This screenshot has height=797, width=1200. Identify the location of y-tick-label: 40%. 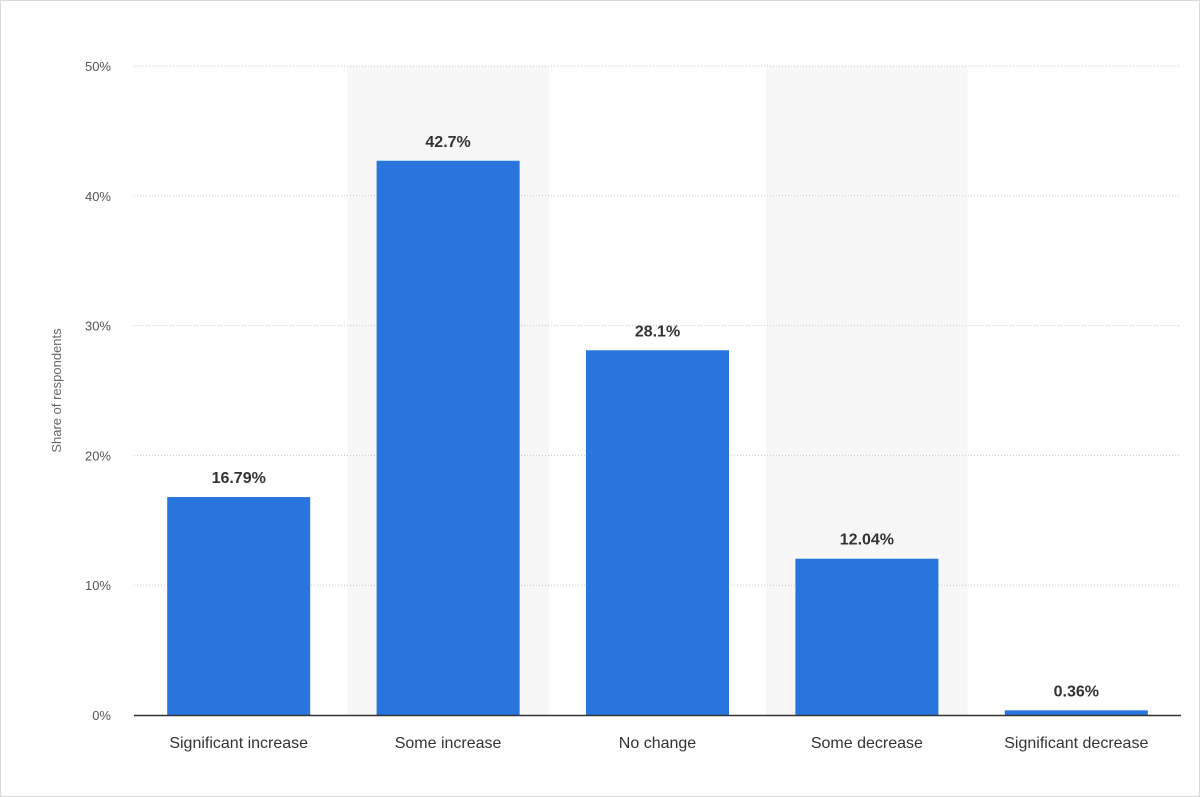
(98, 196).